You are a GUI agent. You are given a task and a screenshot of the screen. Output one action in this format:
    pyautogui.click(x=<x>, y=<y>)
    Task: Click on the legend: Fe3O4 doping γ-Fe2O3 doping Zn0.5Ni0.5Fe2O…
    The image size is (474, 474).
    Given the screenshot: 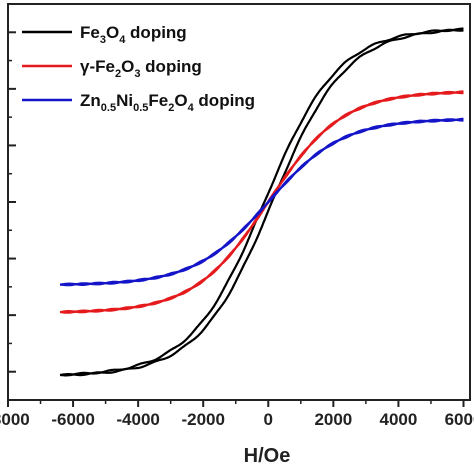 What is the action you would take?
    pyautogui.click(x=138, y=68)
    